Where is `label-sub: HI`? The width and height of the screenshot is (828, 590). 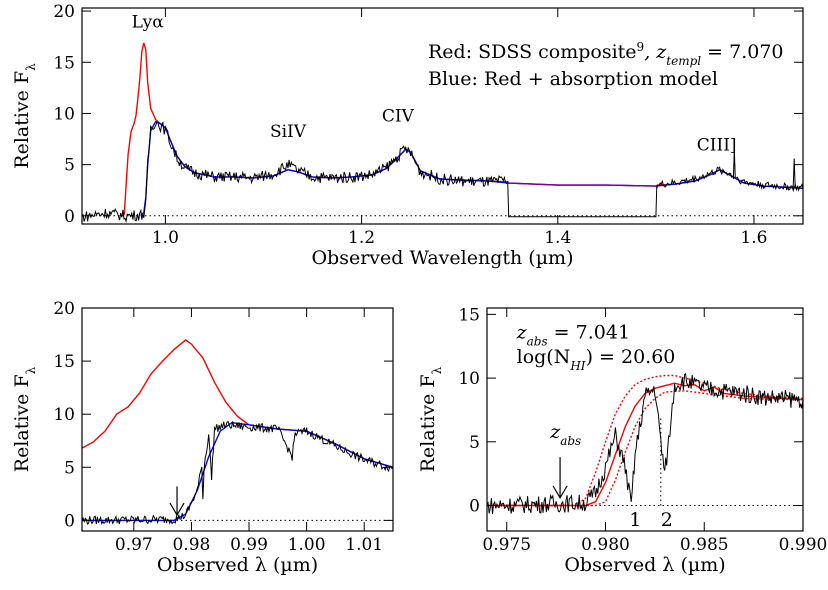 label-sub: HI is located at coordinates (577, 366).